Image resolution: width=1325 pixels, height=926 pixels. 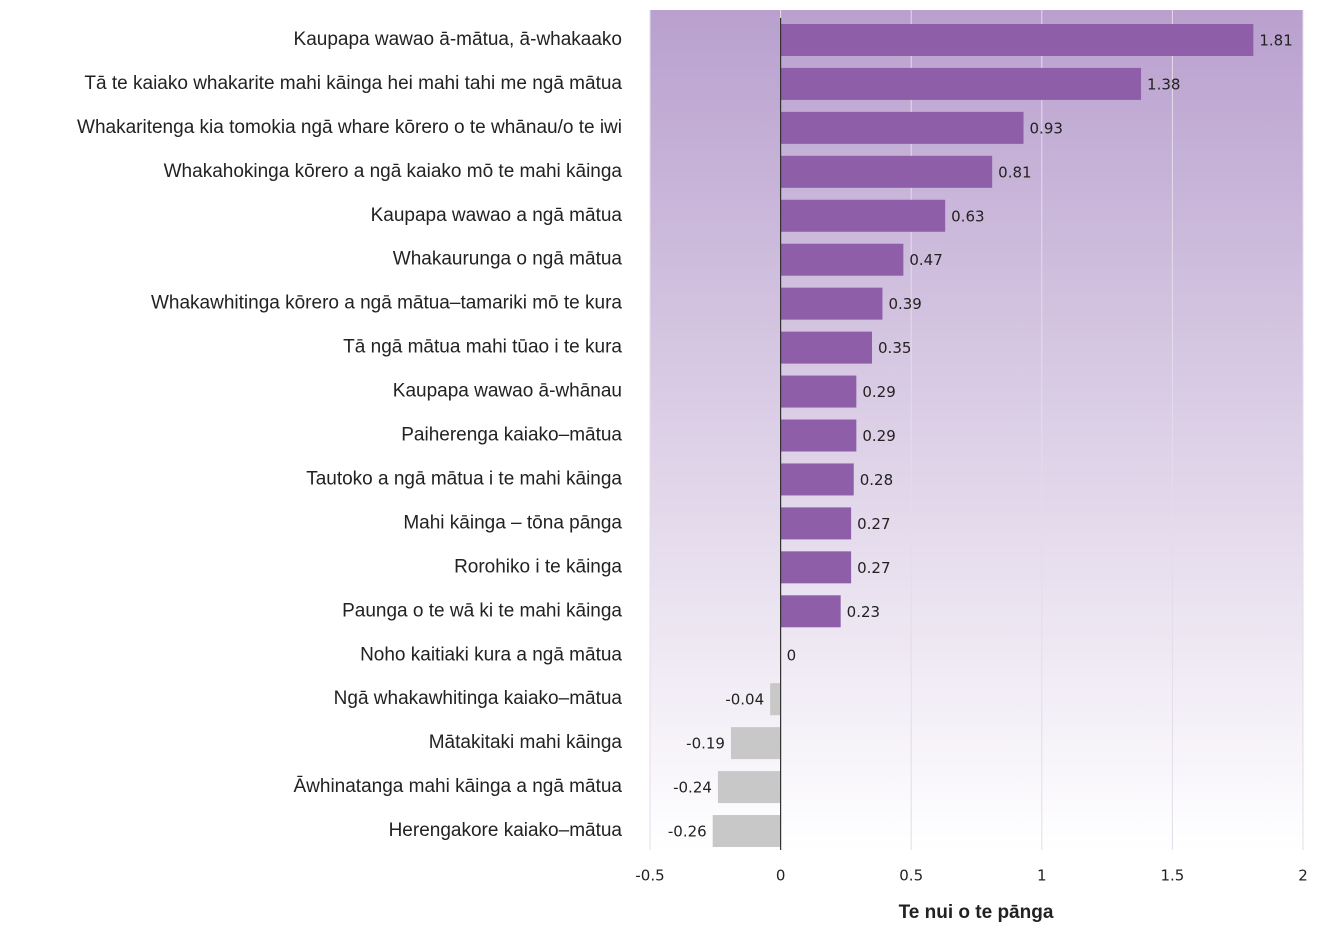 What do you see at coordinates (478, 698) in the screenshot?
I see `y-tick-label: Ngā whakawhitinga kaiako–mātua` at bounding box center [478, 698].